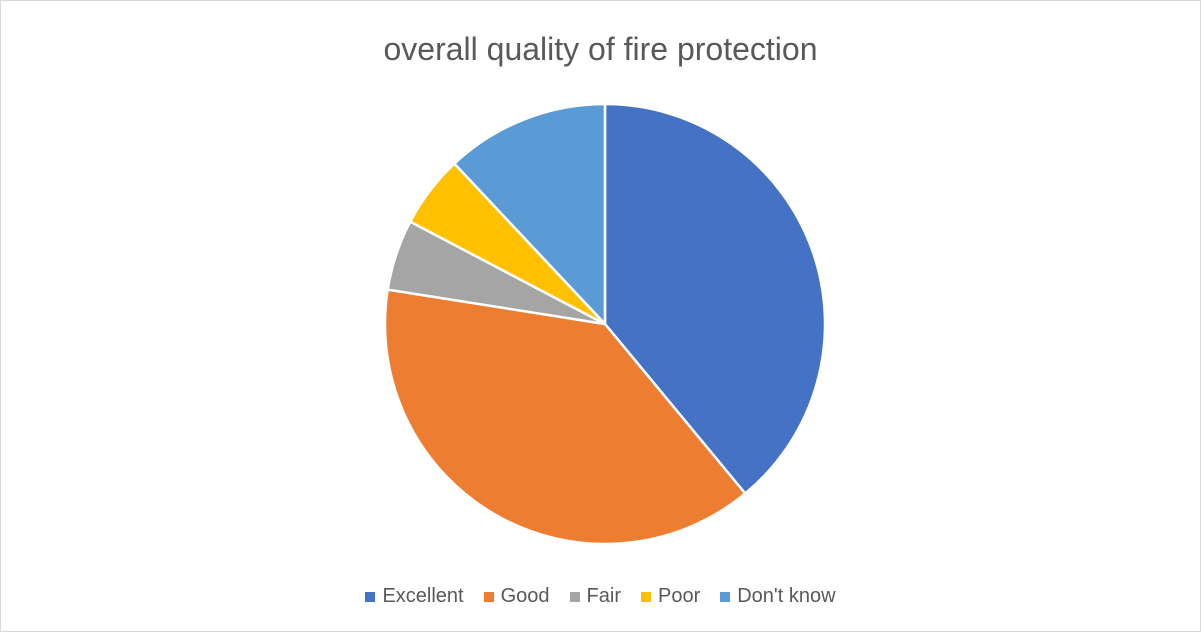  I want to click on legend-item: Poor, so click(670, 596).